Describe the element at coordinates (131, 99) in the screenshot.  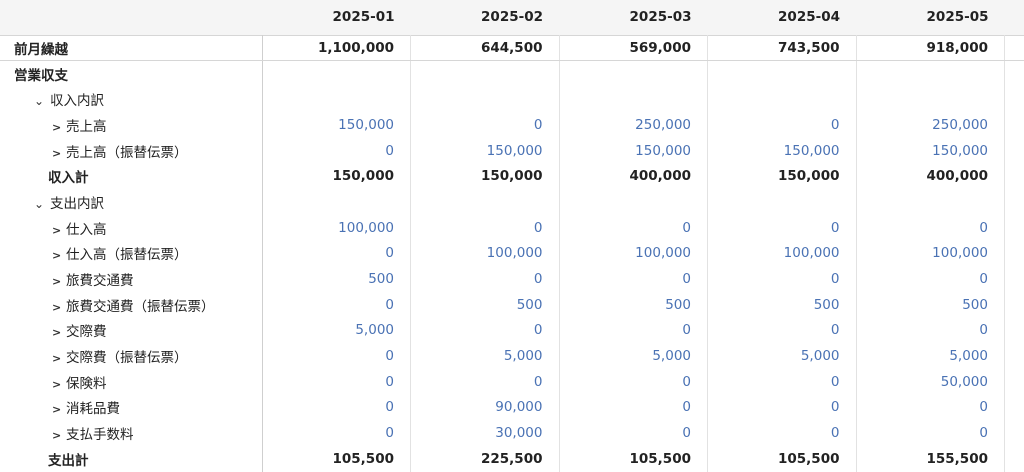
I see `income-group-toggle: ⌄ 収入内訳` at that location.